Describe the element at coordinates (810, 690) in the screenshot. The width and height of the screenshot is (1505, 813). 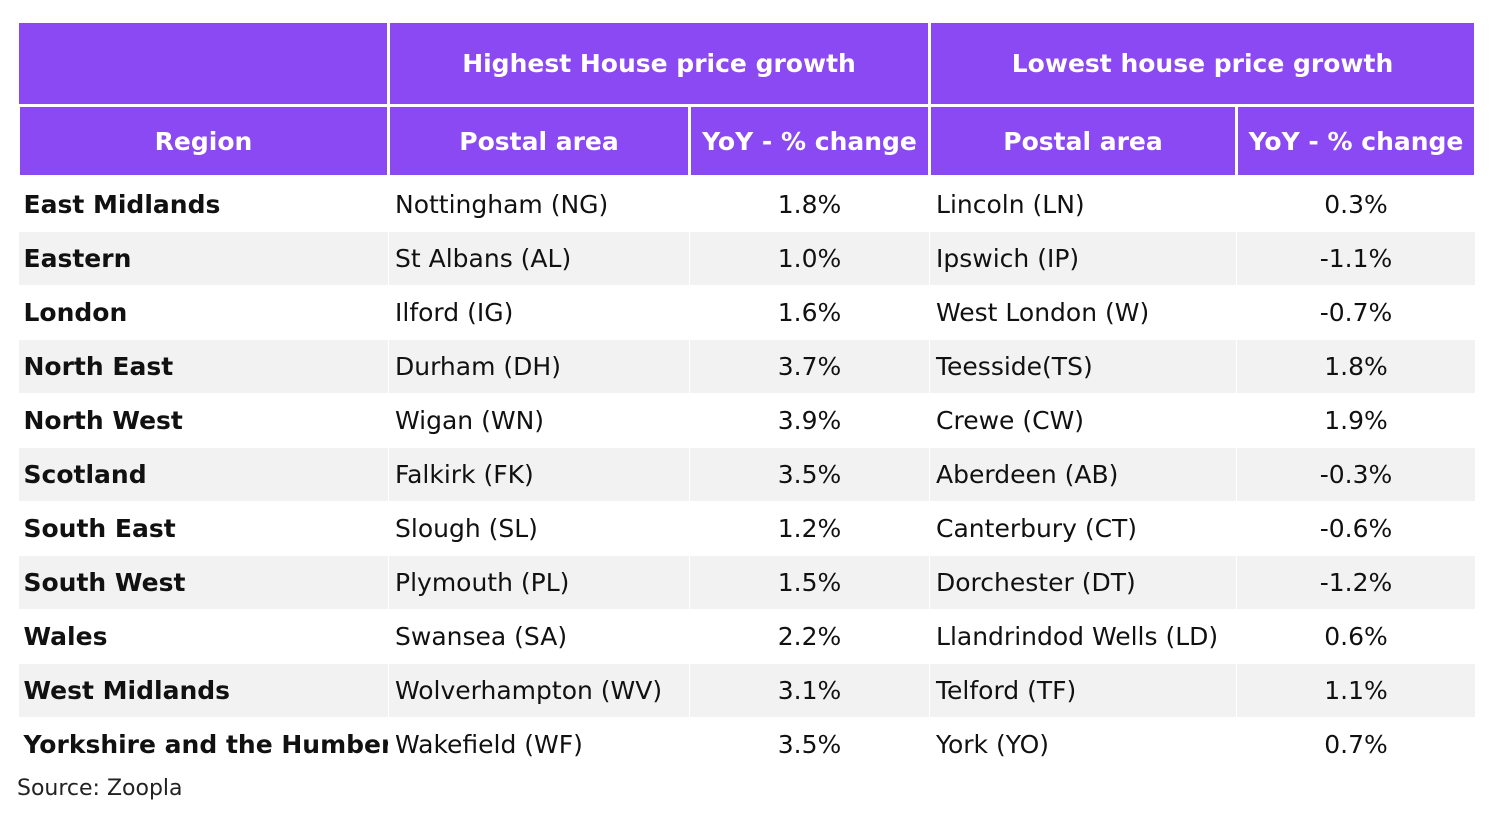
I see `high-change-cell: 3.1%` at that location.